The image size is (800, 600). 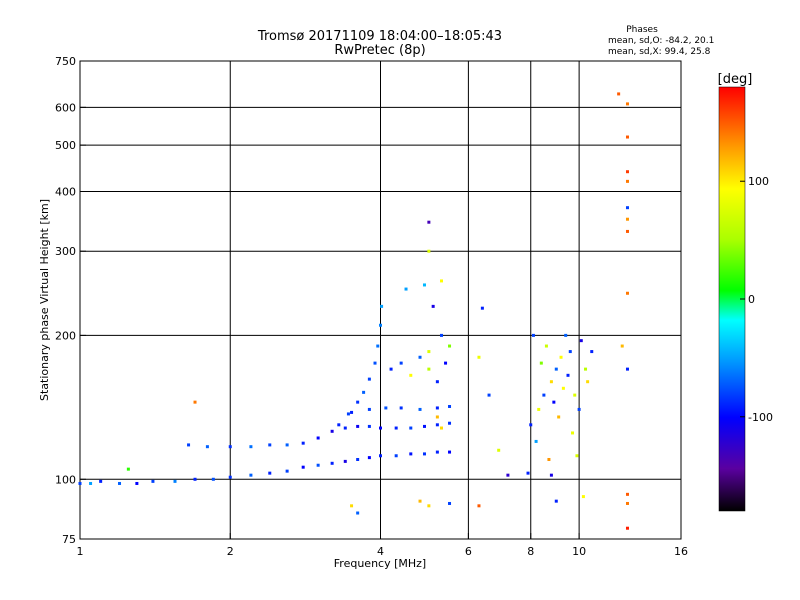 I want to click on x-tick-layer: 1 2 4 6 8 10 16, so click(x=382, y=545).